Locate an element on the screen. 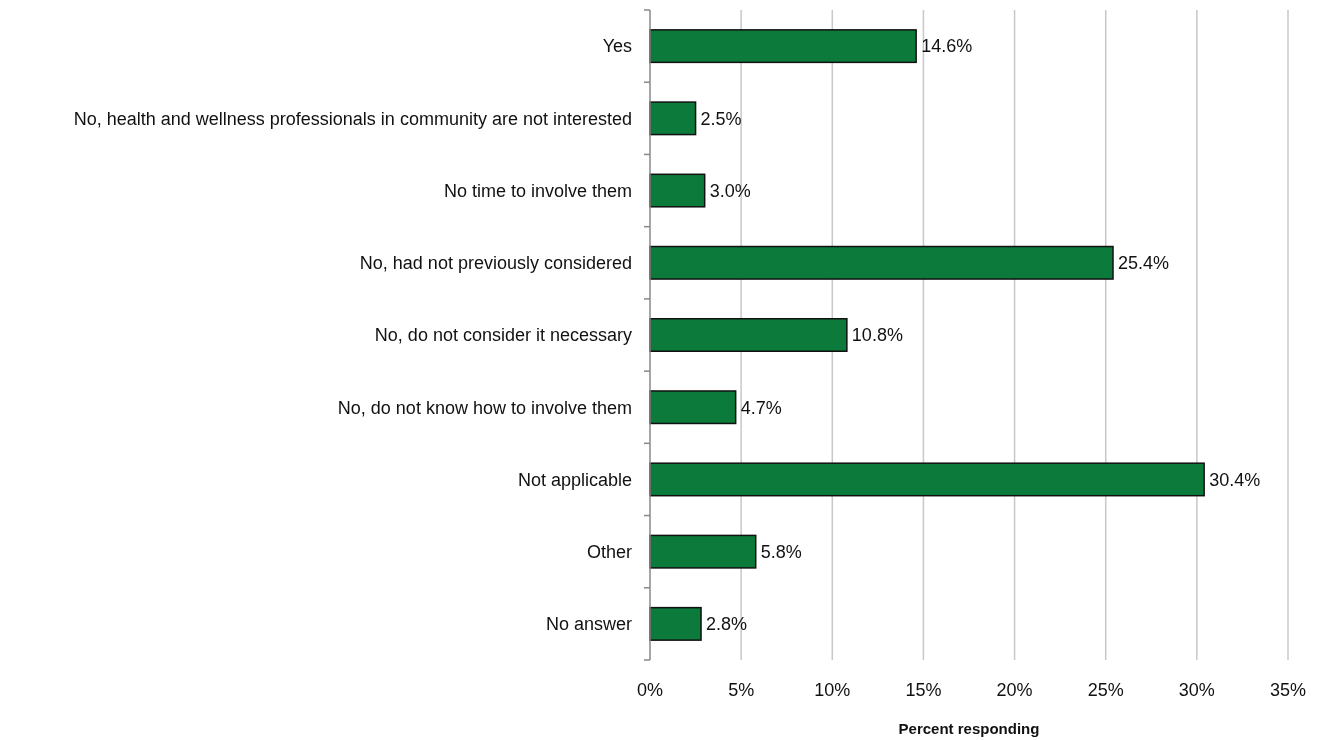  y-tick-label: No, had not previously considered is located at coordinates (495, 263).